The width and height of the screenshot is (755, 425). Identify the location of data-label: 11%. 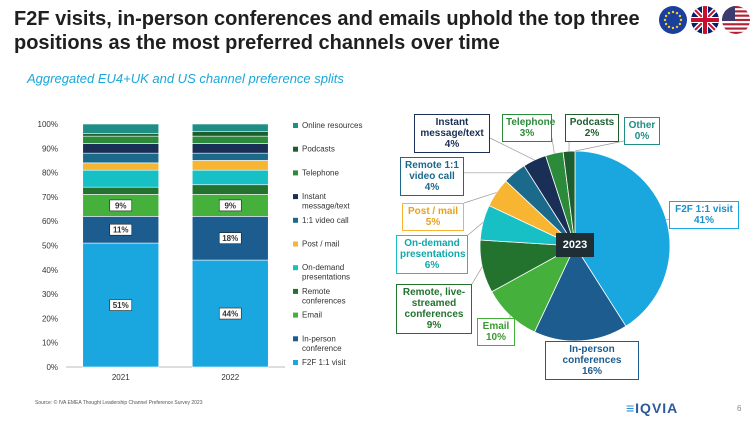
(121, 230).